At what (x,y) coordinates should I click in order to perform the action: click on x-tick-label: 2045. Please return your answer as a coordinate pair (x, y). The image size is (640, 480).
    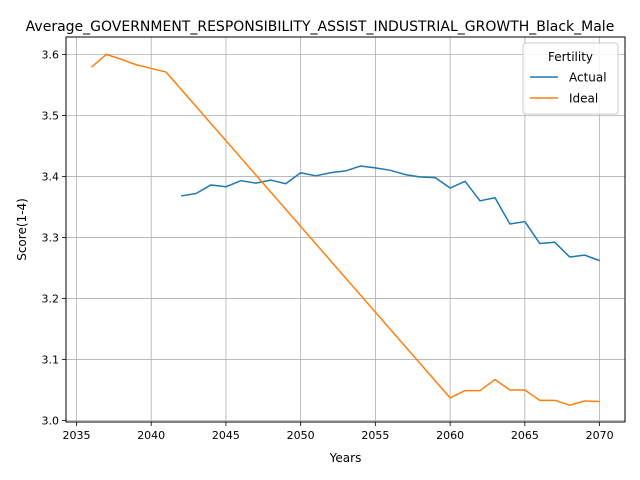
    Looking at the image, I should click on (226, 435).